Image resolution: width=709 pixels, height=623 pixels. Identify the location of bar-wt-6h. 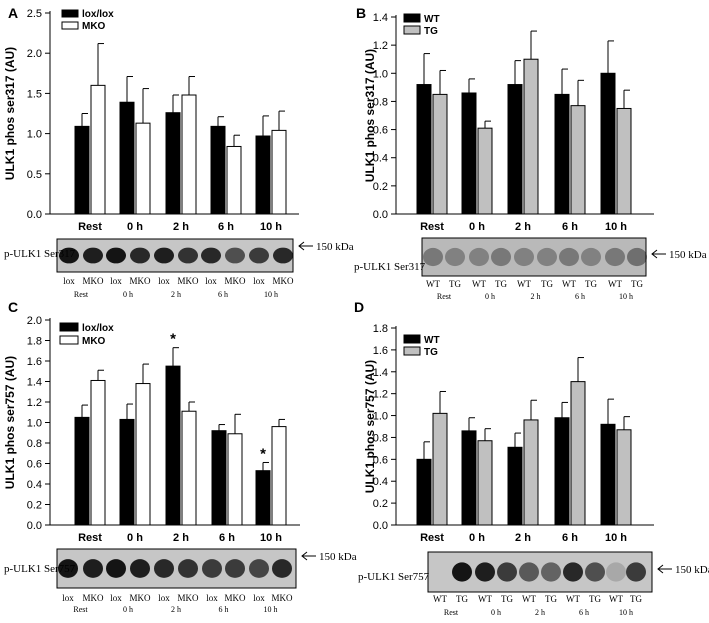
(562, 471).